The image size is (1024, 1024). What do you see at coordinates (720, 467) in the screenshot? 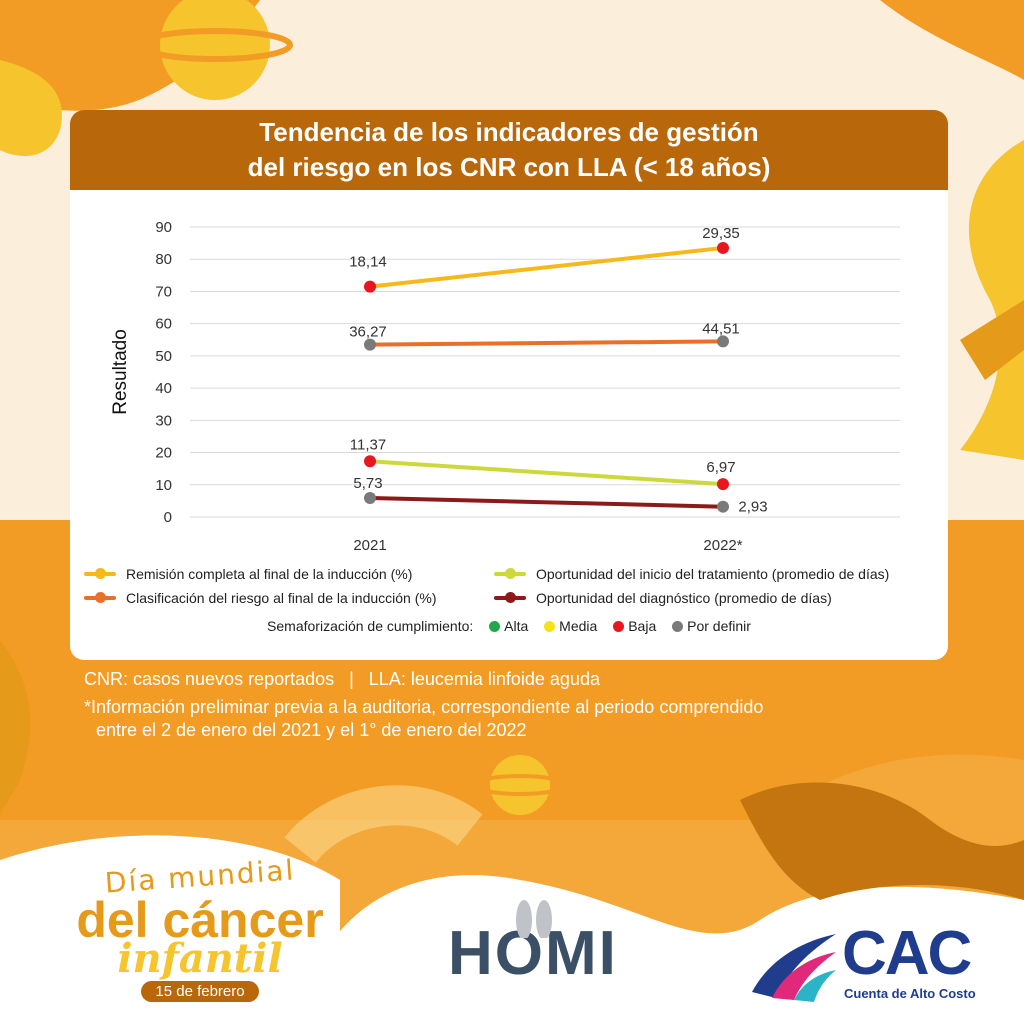
I see `data-label: 6,97` at bounding box center [720, 467].